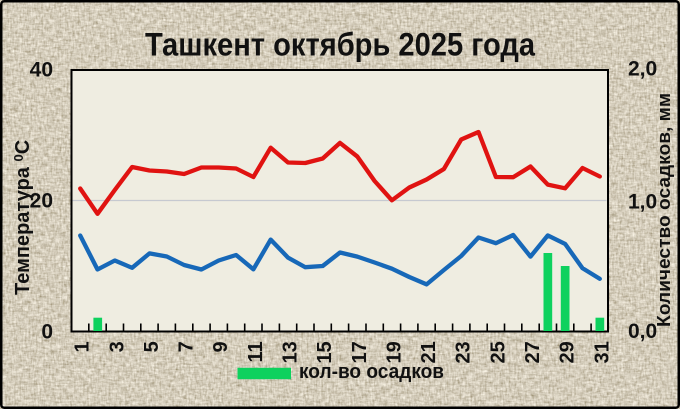 This screenshot has width=680, height=414. What do you see at coordinates (47, 332) in the screenshot?
I see `svg-text: 0` at bounding box center [47, 332].